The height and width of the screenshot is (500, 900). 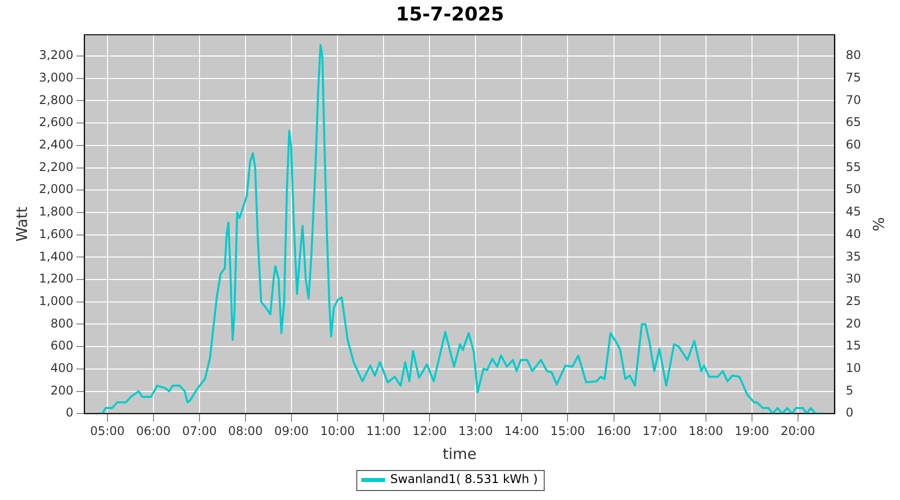 I want to click on y2-tick-label: 35, so click(x=854, y=256).